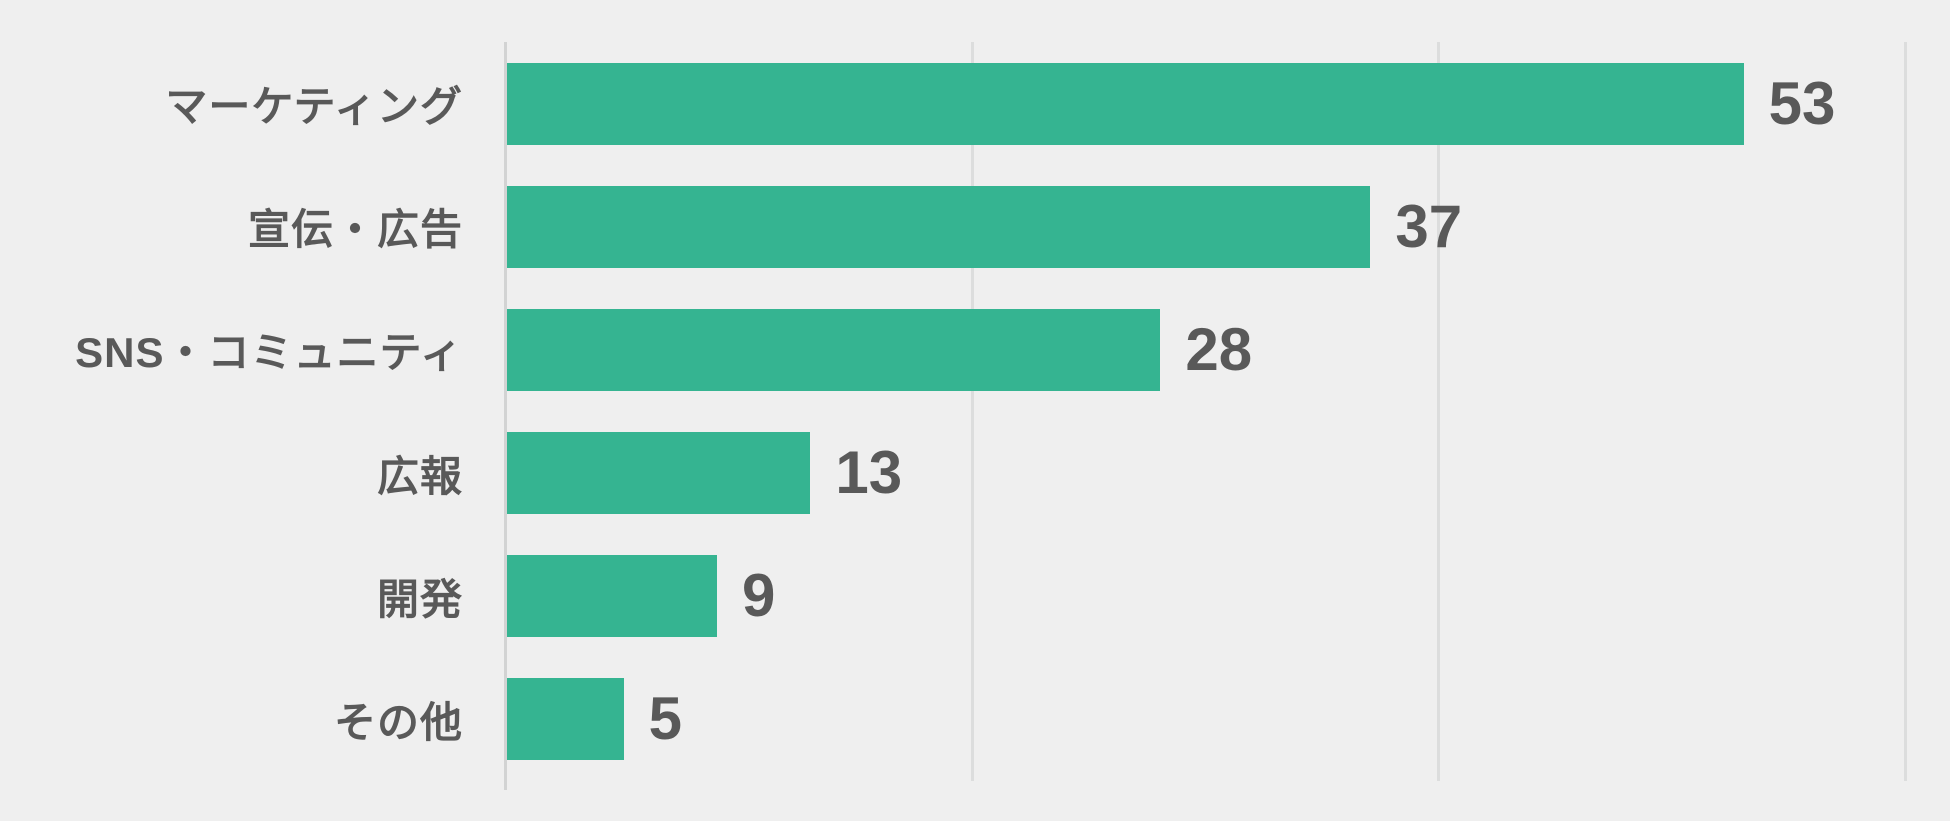  What do you see at coordinates (1219, 349) in the screenshot?
I see `value-label: 28` at bounding box center [1219, 349].